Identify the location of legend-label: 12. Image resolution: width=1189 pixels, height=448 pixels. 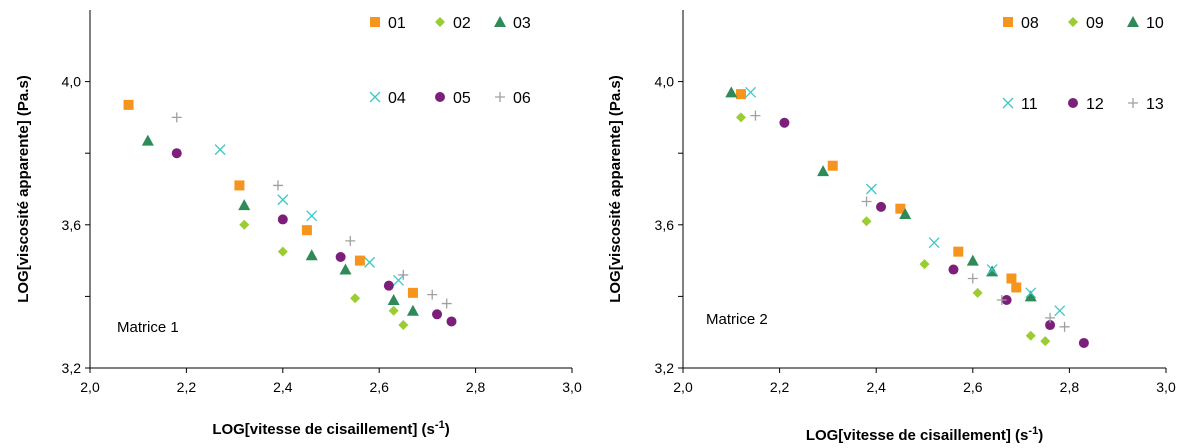
(1095, 104).